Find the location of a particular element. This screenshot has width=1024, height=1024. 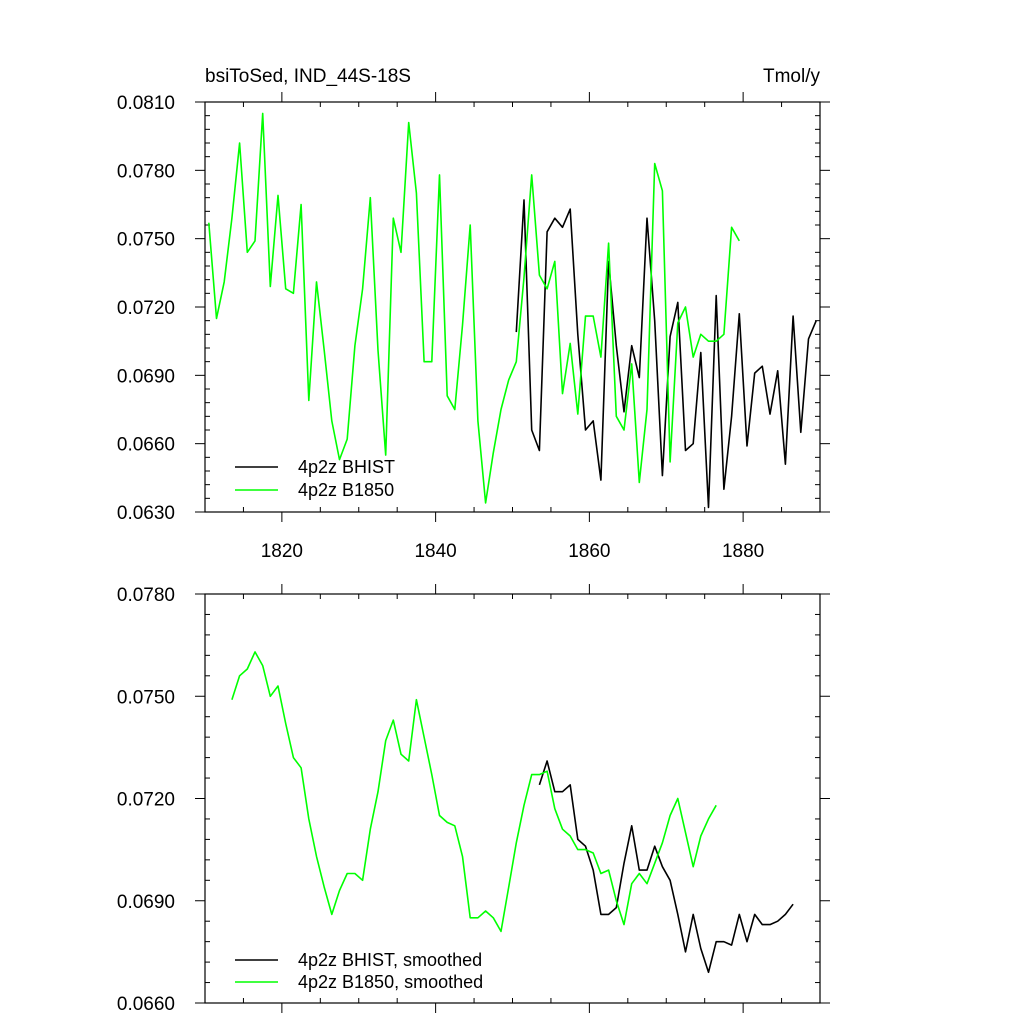

x-tick-label: 1840 is located at coordinates (435, 551).